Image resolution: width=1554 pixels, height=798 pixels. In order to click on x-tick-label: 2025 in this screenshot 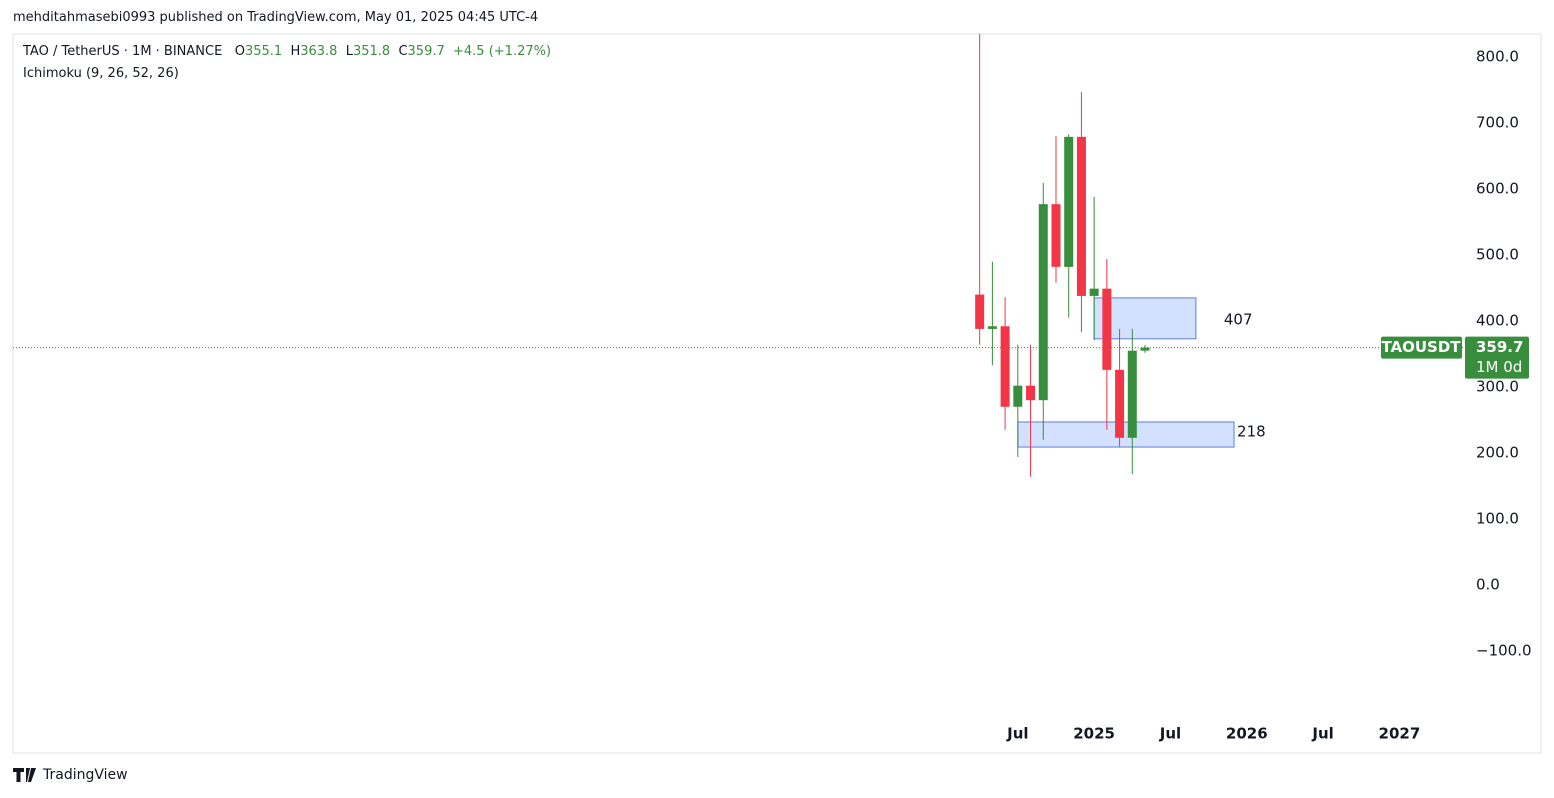, I will do `click(1094, 734)`.